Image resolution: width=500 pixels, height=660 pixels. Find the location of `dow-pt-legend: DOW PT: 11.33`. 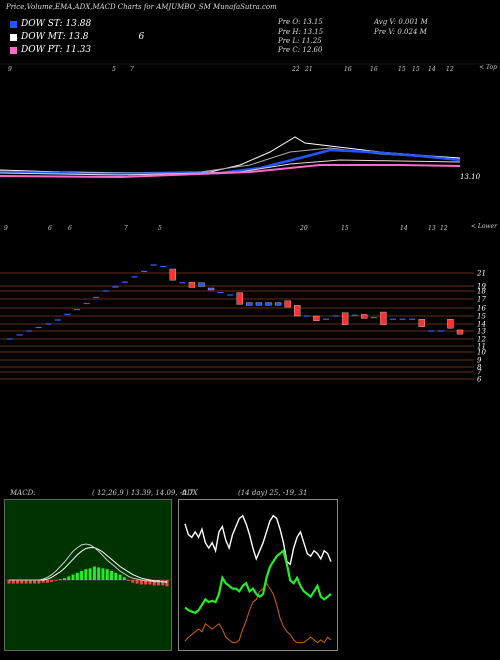

dow-pt-legend: DOW PT: 11.33 is located at coordinates (50, 50).